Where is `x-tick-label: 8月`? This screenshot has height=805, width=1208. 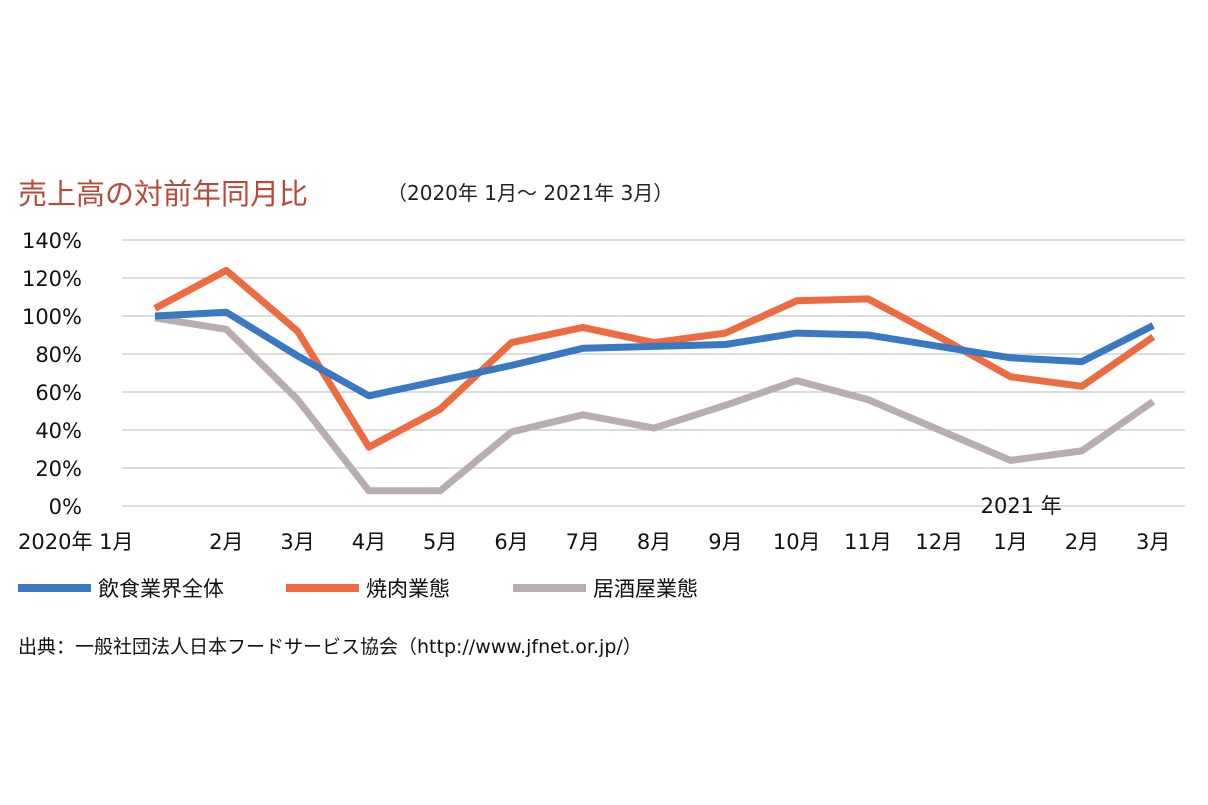
x-tick-label: 8月 is located at coordinates (654, 542).